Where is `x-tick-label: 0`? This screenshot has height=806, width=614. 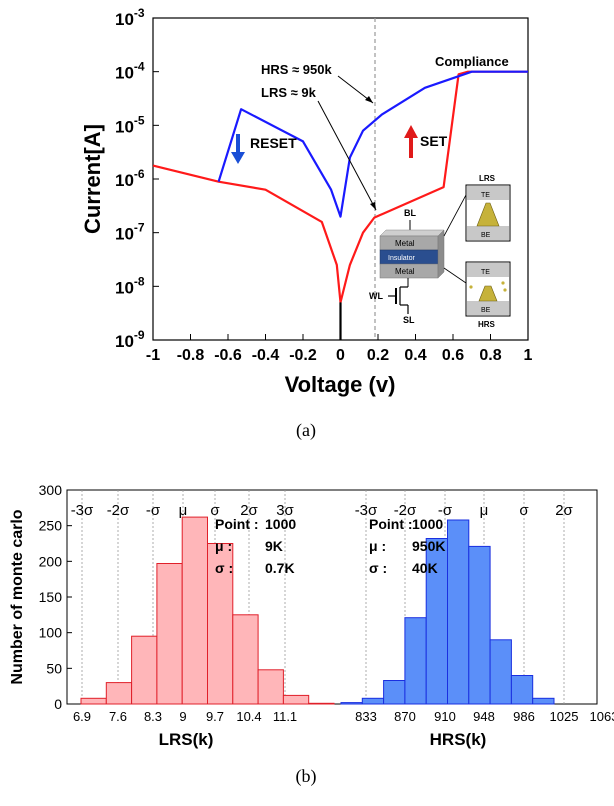 x-tick-label: 0 is located at coordinates (340, 355).